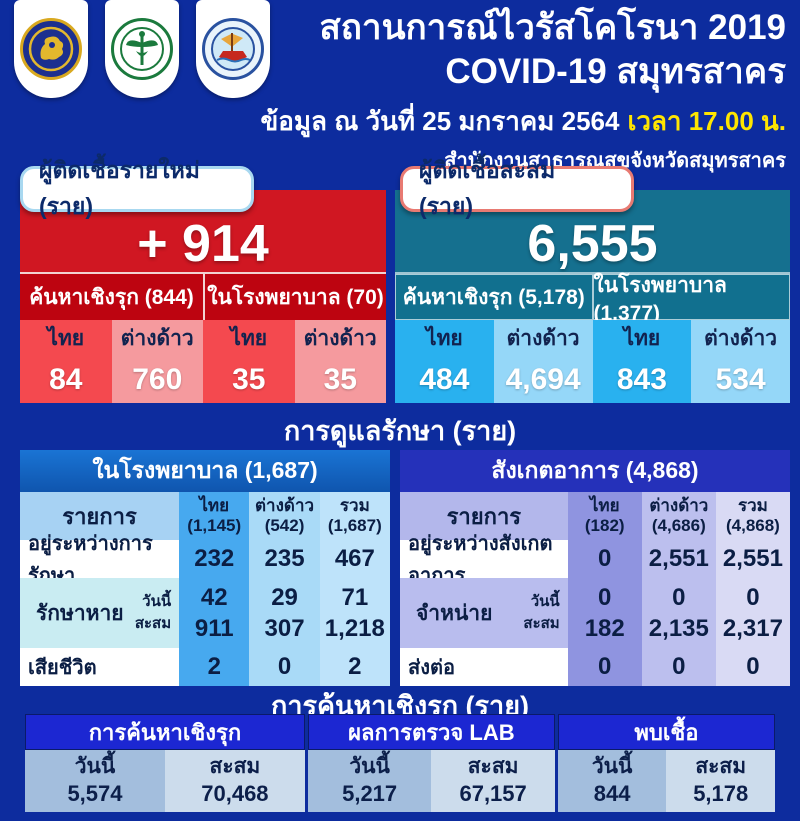  I want to click on samut-sakhon-province-logo, so click(233, 49).